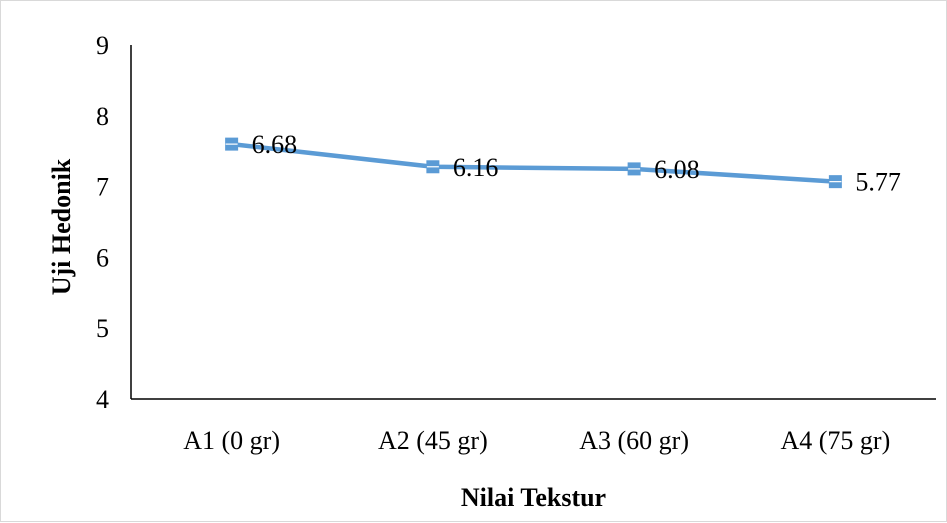  I want to click on y-tick-label: 7, so click(102, 187).